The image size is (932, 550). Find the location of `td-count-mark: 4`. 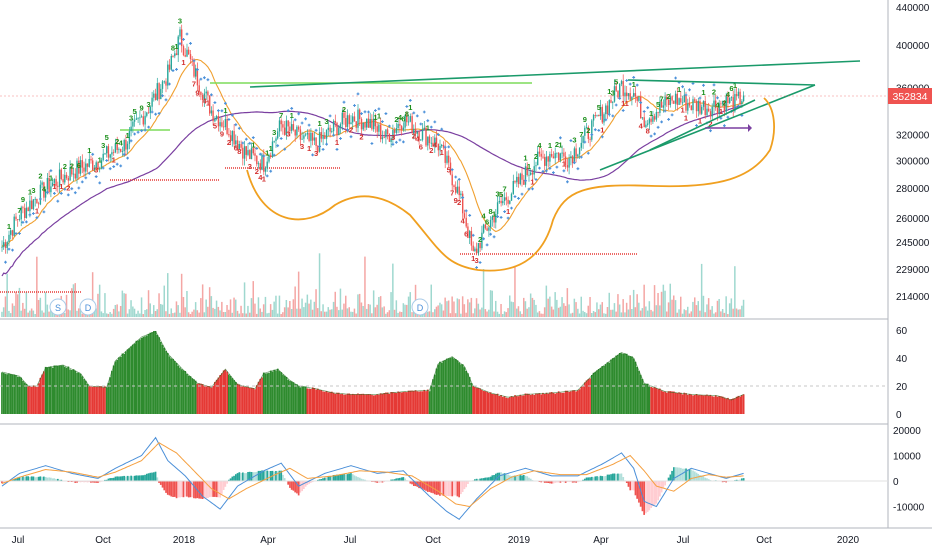

td-count-mark: 4 is located at coordinates (44, 189).